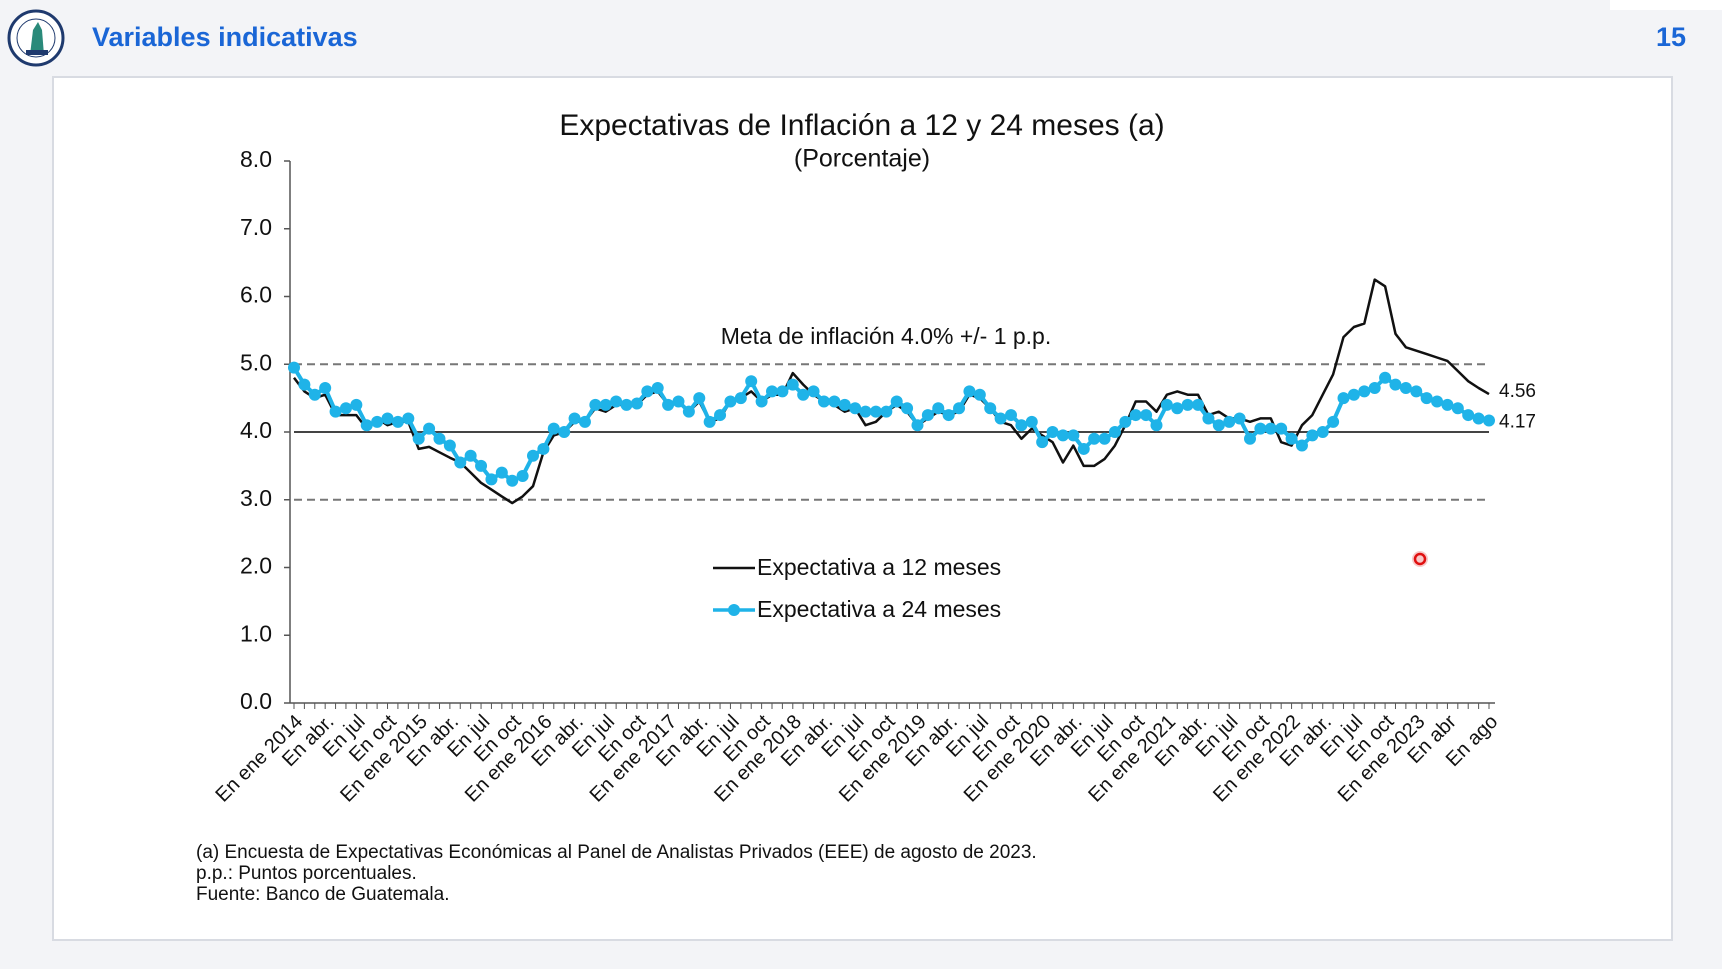 The image size is (1722, 969). Describe the element at coordinates (734, 610) in the screenshot. I see `legend-marker` at that location.